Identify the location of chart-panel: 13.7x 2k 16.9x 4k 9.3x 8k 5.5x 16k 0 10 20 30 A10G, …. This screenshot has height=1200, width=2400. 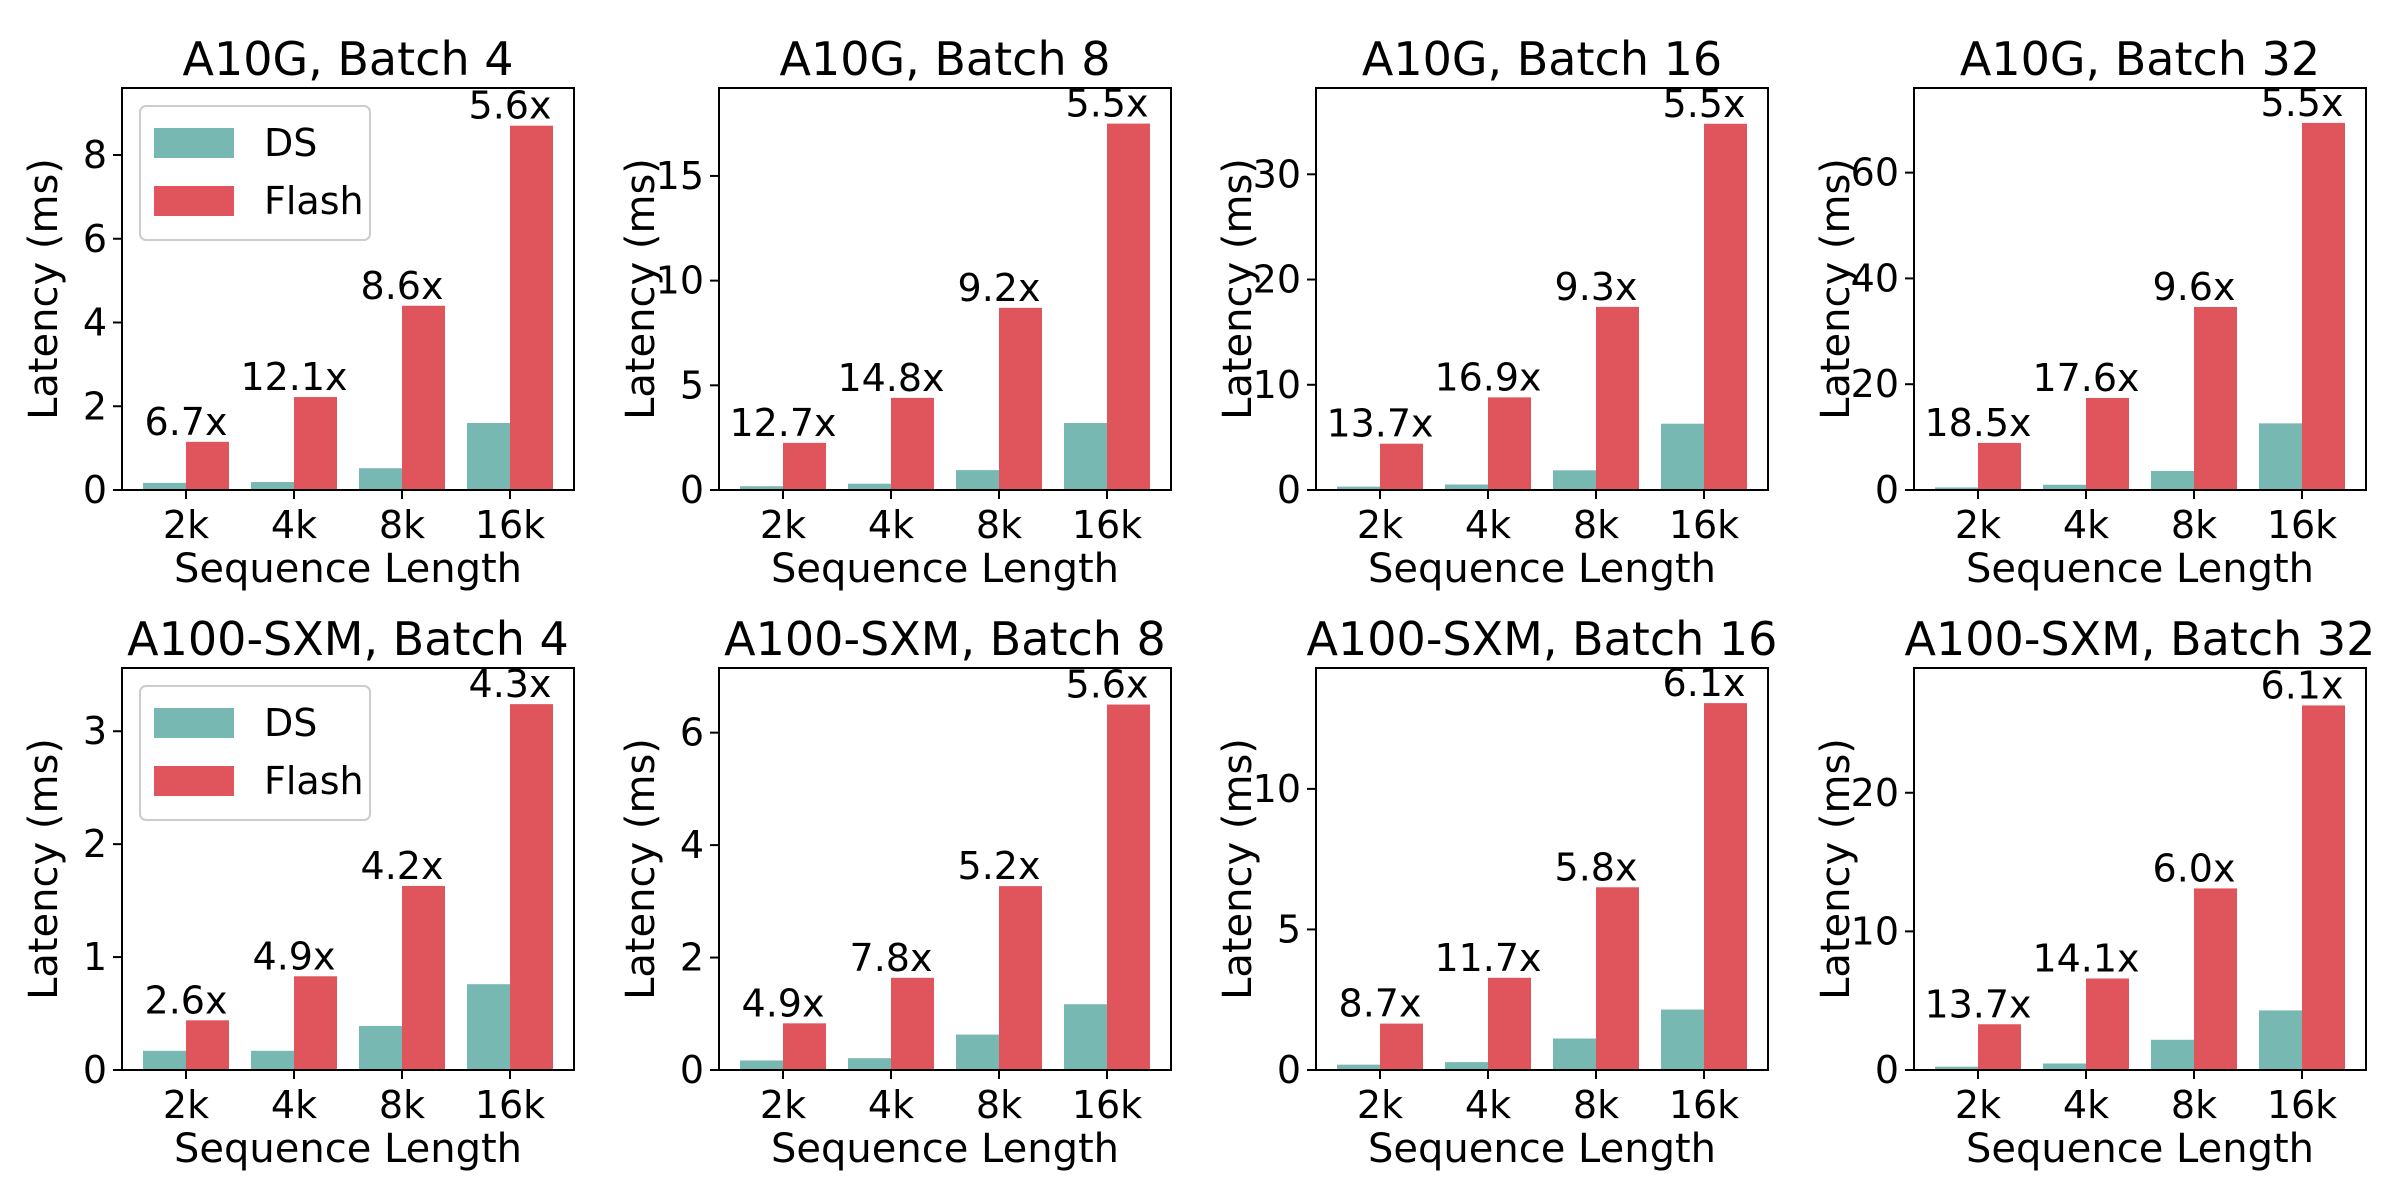
(1492, 312).